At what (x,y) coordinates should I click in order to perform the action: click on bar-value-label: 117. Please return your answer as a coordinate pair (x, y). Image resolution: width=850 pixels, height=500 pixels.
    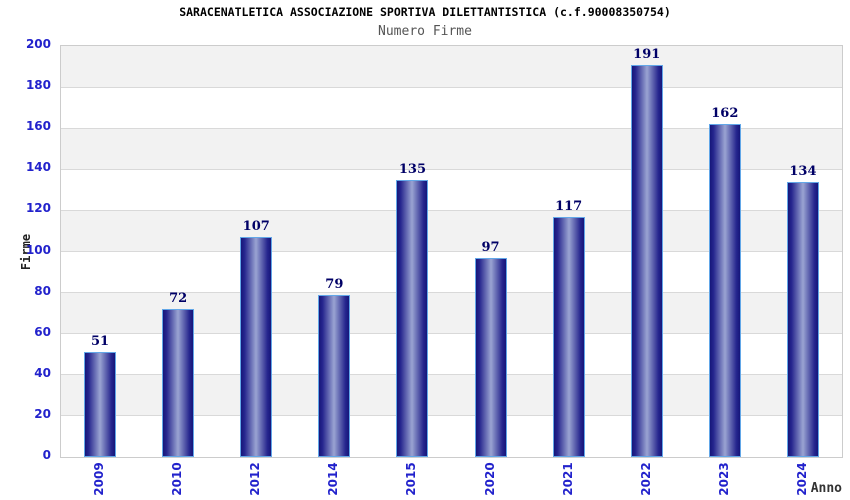
    Looking at the image, I should click on (569, 206).